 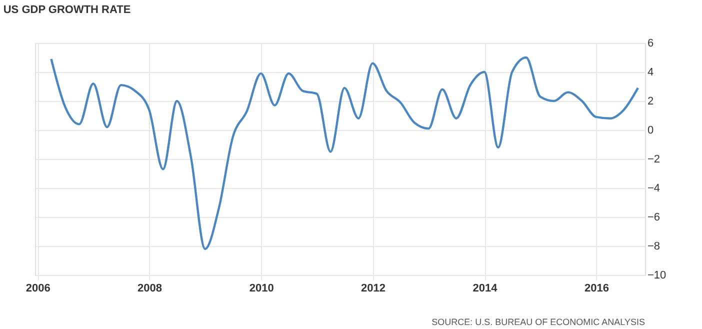 I want to click on y-tick-label: −6, so click(x=654, y=218).